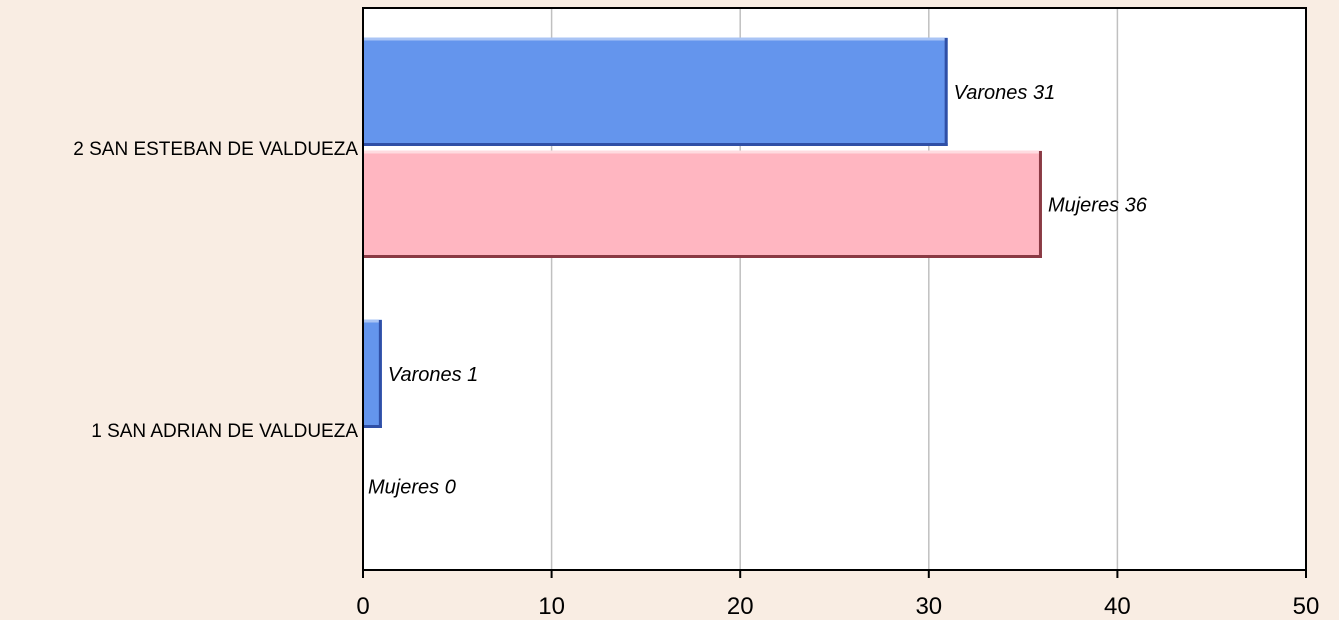  Describe the element at coordinates (1117, 606) in the screenshot. I see `x-tick-label: 40` at that location.